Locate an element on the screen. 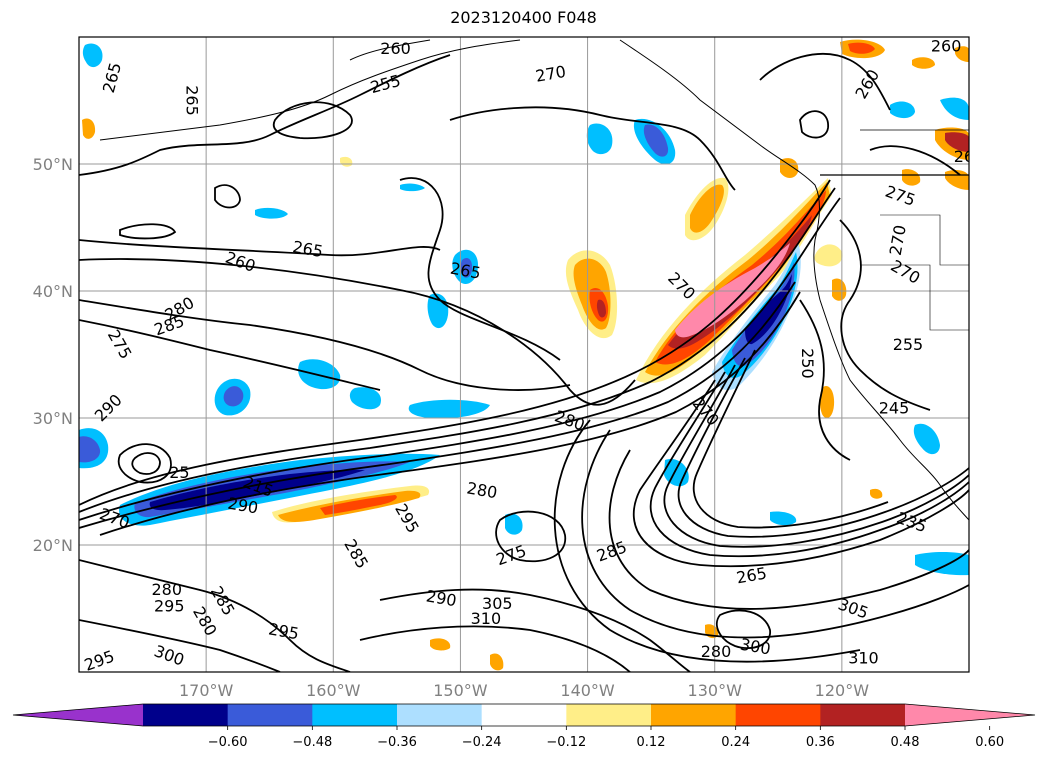 The image size is (1047, 765). contour-label: 250 is located at coordinates (807, 363).